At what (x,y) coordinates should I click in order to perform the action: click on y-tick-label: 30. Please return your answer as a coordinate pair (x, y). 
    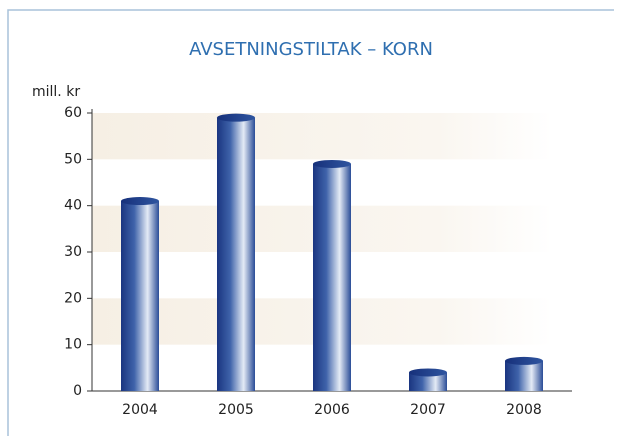
    Looking at the image, I should click on (73, 252).